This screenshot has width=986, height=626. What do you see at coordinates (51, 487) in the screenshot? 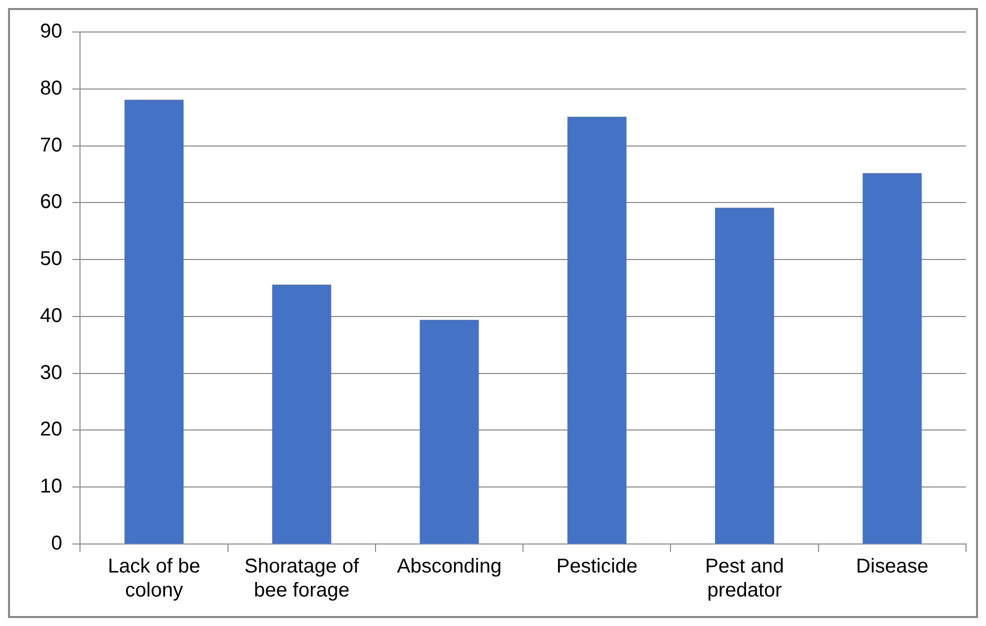
I see `y-tick-label: 10` at bounding box center [51, 487].